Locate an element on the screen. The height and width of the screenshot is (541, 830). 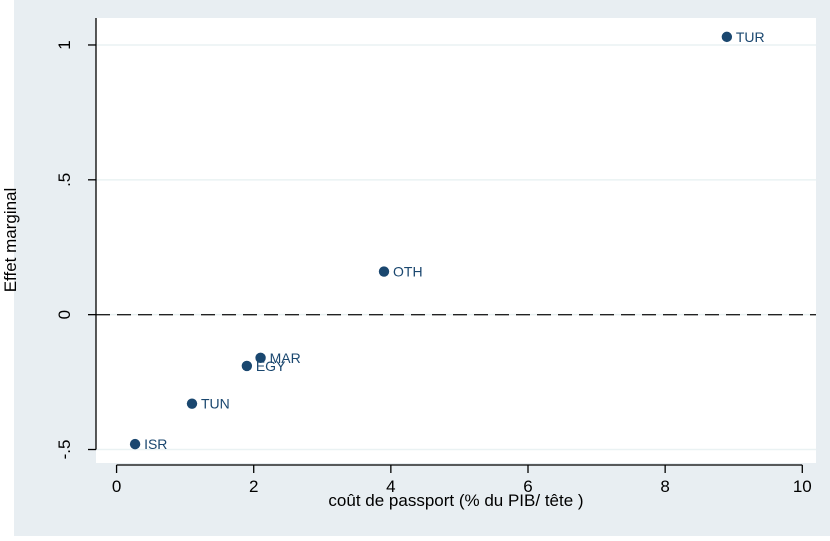
x-tick-label: 8 is located at coordinates (664, 486).